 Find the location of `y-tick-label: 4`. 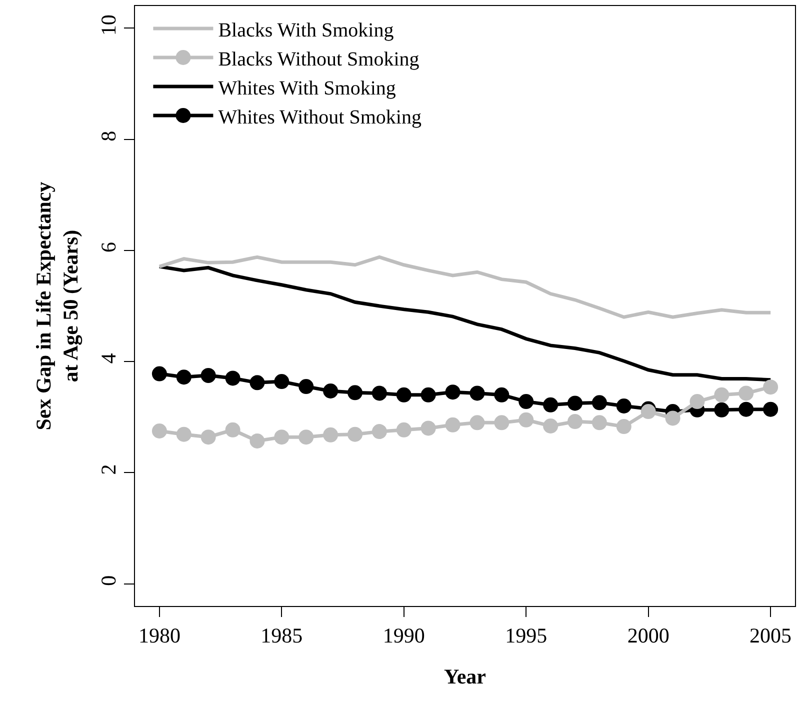

y-tick-label: 4 is located at coordinates (108, 358).